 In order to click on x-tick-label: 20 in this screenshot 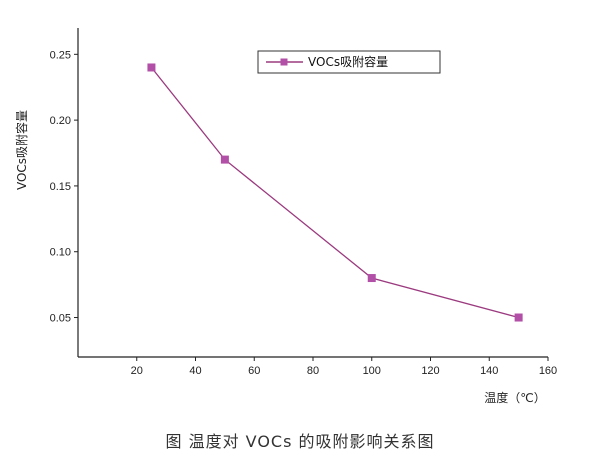, I will do `click(137, 371)`.